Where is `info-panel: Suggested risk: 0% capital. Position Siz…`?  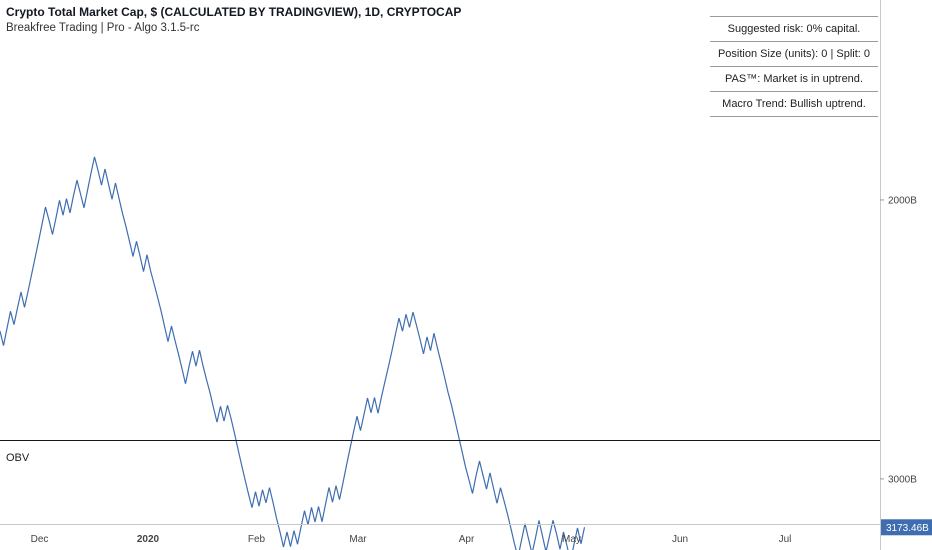
info-panel: Suggested risk: 0% capital. Position Siz… is located at coordinates (794, 58).